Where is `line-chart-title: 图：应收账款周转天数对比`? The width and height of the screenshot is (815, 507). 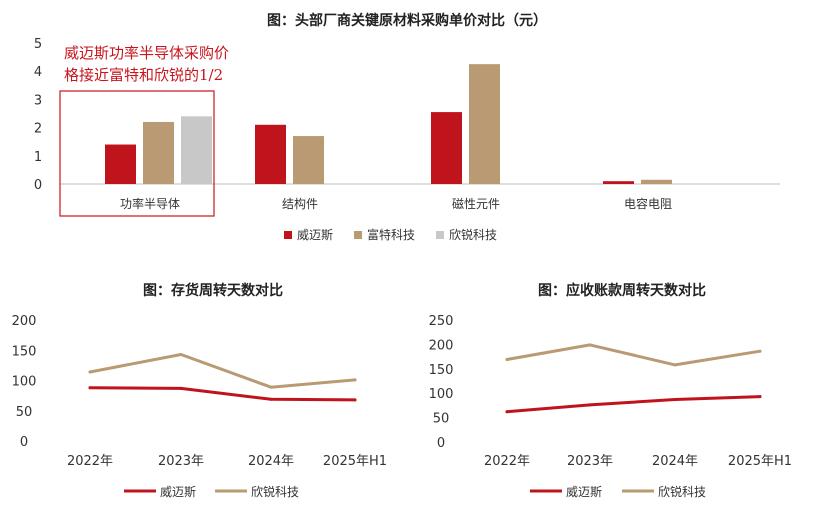 line-chart-title: 图：应收账款周转天数对比 is located at coordinates (622, 290).